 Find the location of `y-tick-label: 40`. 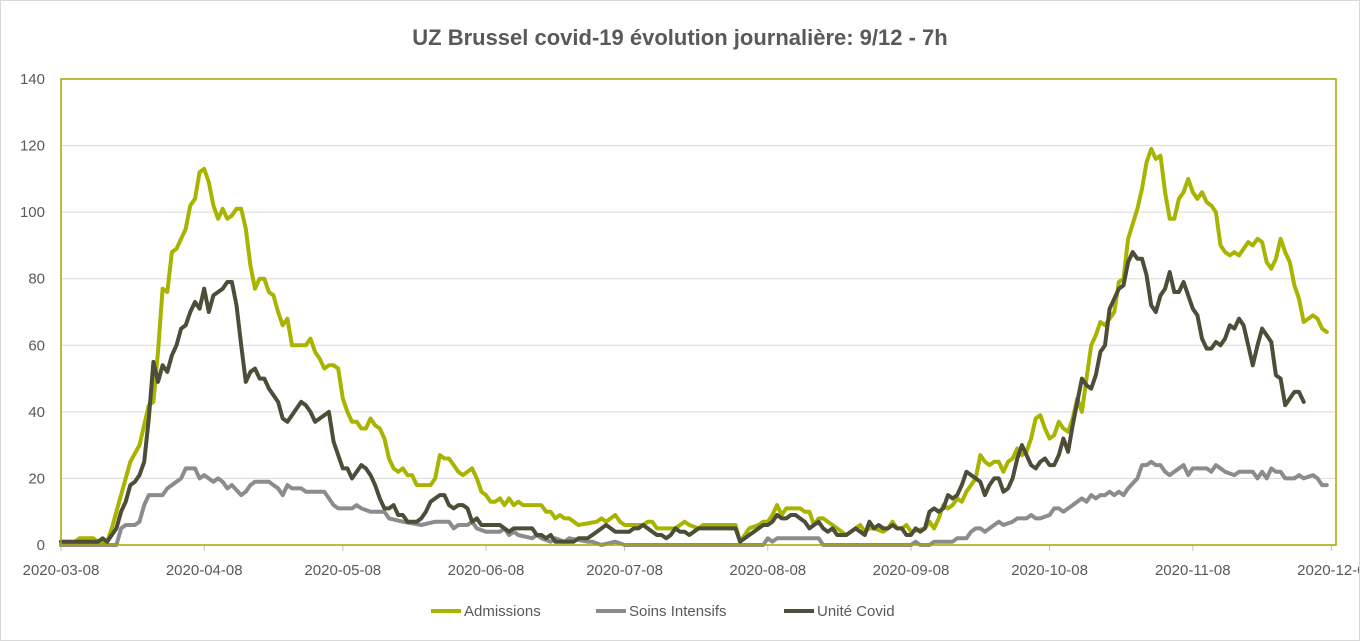

y-tick-label: 40 is located at coordinates (36, 412).